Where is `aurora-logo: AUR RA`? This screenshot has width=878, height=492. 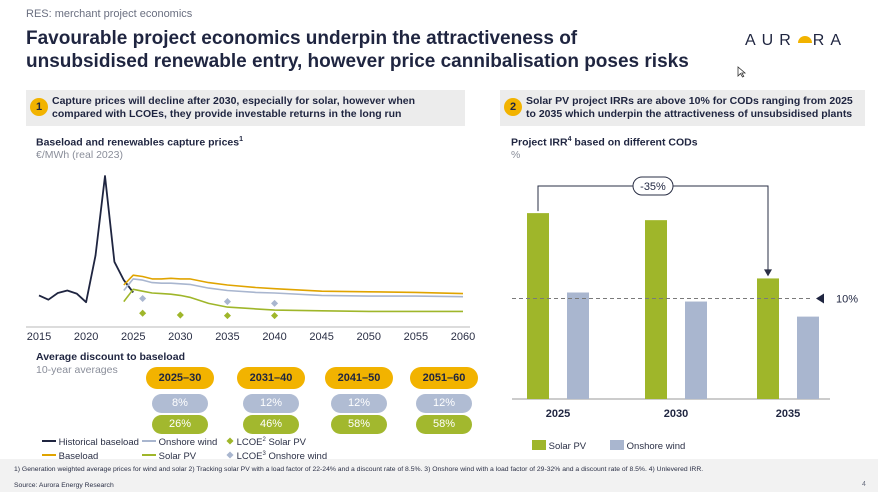
aurora-logo: AUR RA is located at coordinates (796, 41).